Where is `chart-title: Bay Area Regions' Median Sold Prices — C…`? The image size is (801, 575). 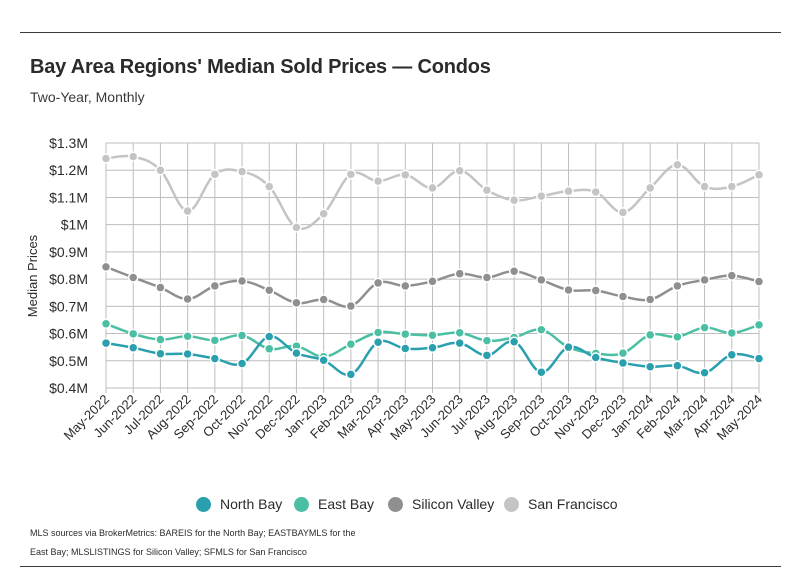
chart-title: Bay Area Regions' Median Sold Prices — C… is located at coordinates (260, 67).